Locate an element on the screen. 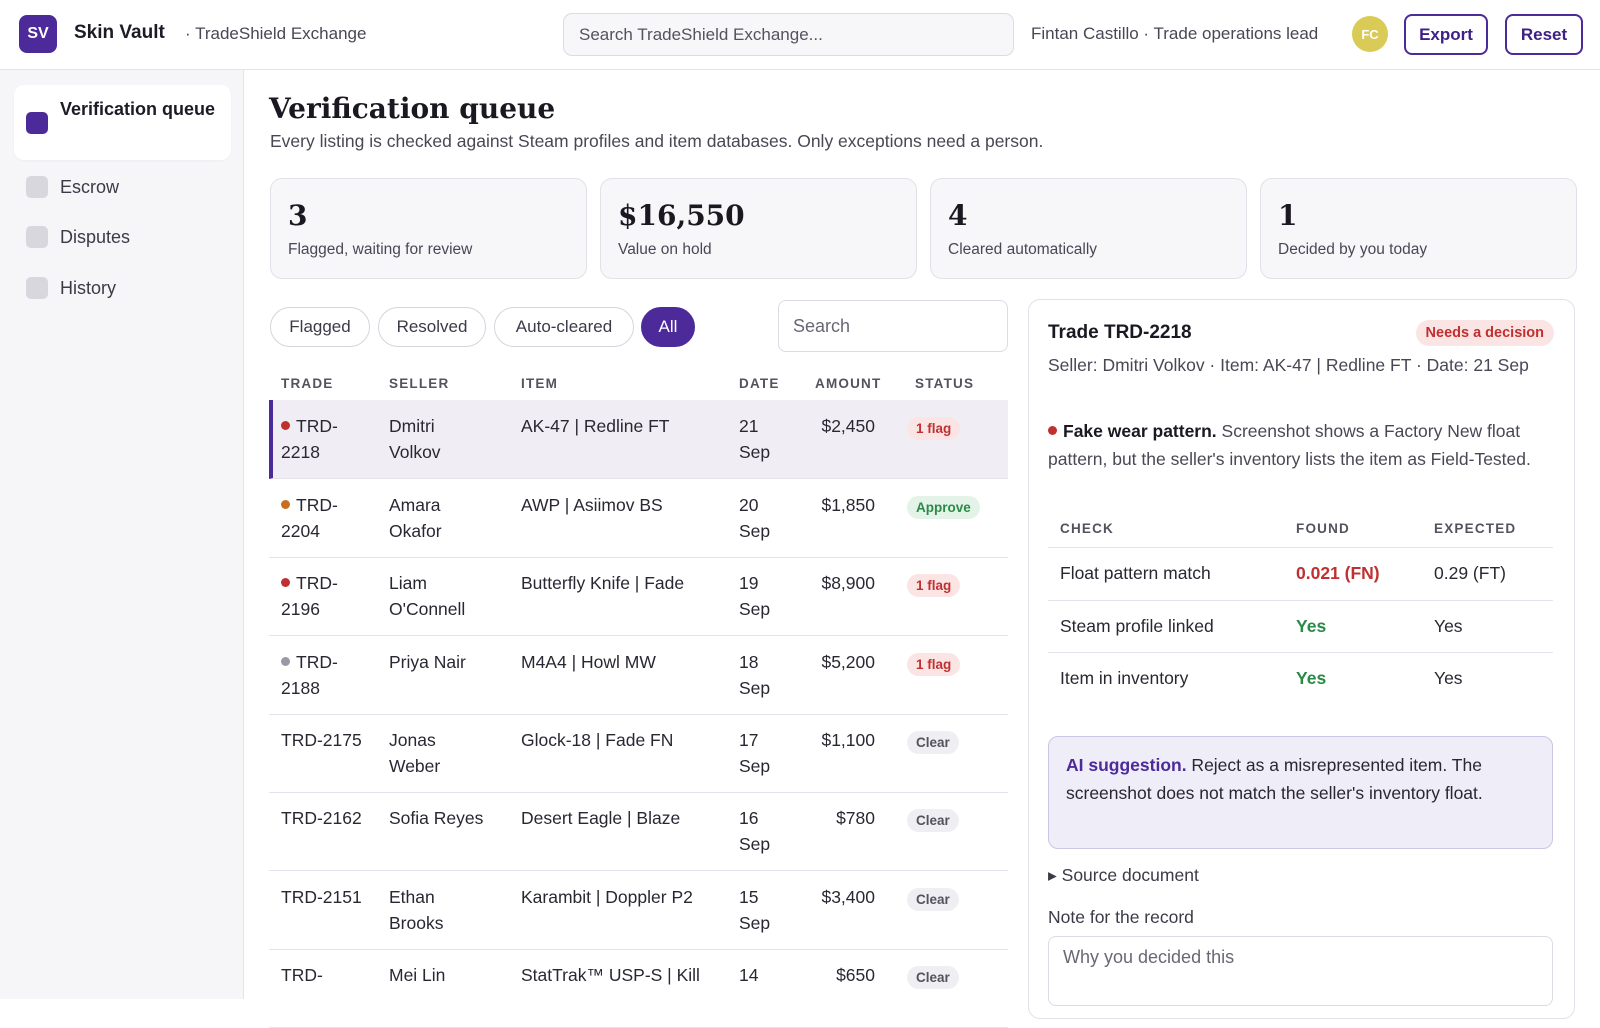 The height and width of the screenshot is (1028, 1600). column-header: STATUS is located at coordinates (945, 383).